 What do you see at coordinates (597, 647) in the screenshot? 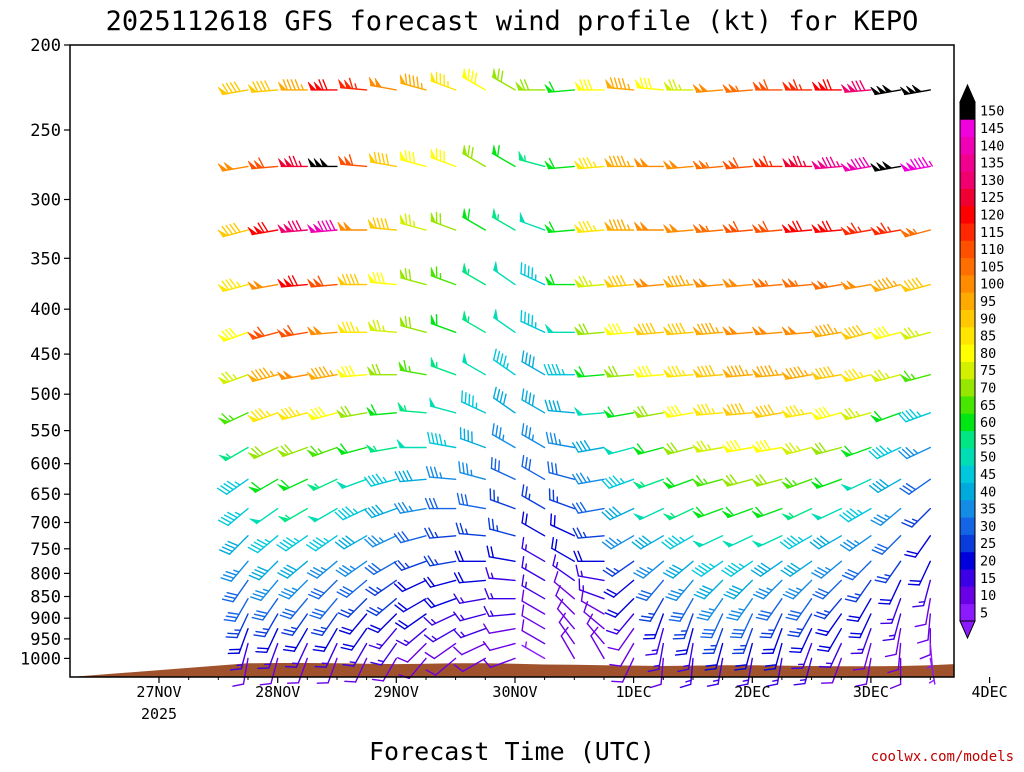
I see `barb-shaft` at bounding box center [597, 647].